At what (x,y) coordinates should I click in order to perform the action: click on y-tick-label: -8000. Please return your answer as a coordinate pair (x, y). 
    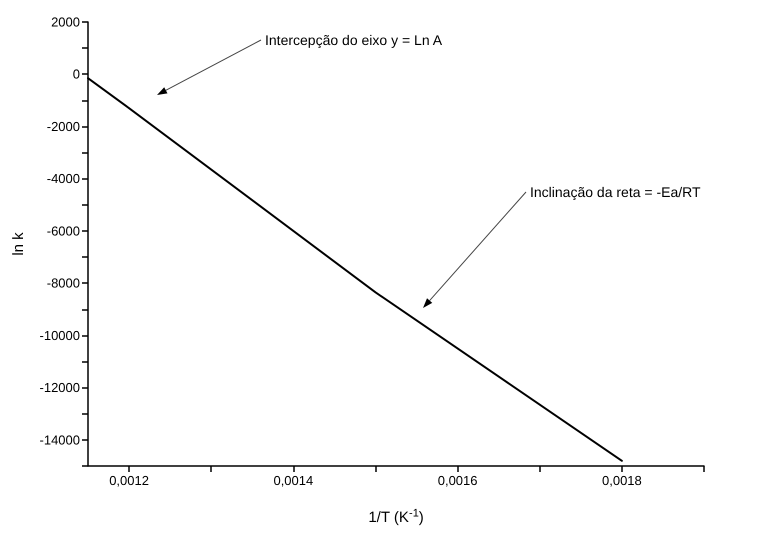
    Looking at the image, I should click on (63, 283).